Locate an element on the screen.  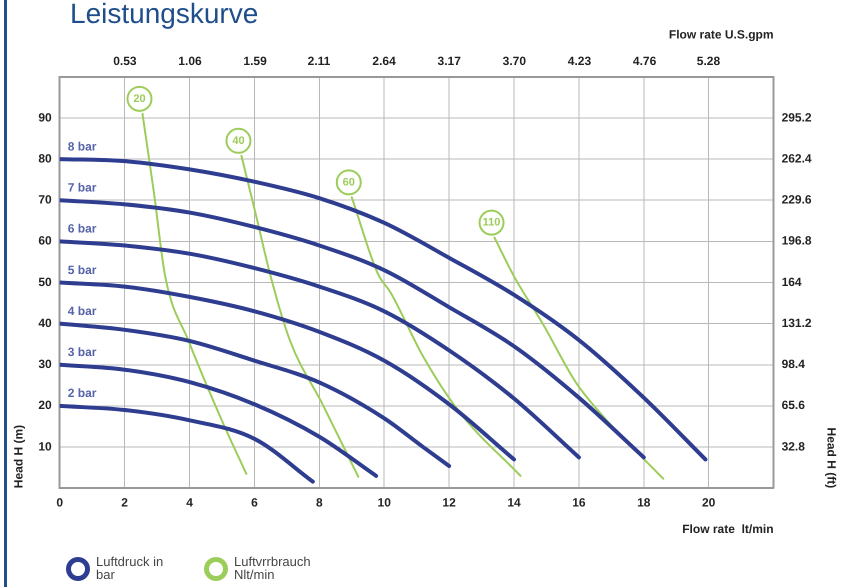
x2-tick-label: 2.11 is located at coordinates (319, 61).